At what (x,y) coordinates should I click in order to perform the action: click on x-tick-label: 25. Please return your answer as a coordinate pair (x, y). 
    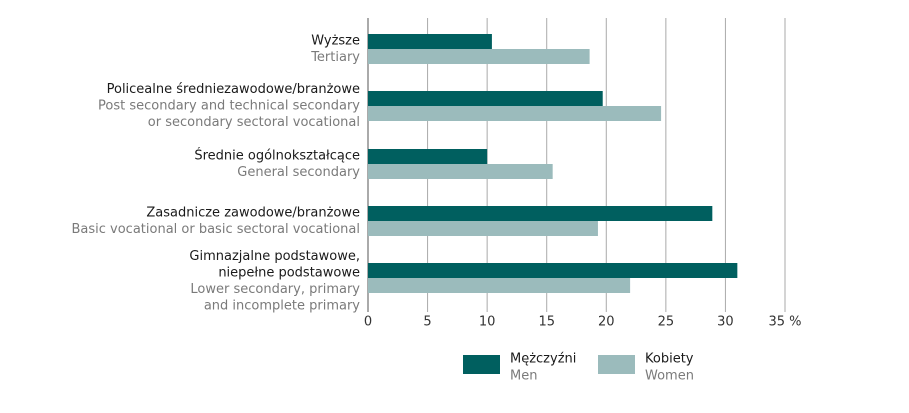
    Looking at the image, I should click on (666, 322).